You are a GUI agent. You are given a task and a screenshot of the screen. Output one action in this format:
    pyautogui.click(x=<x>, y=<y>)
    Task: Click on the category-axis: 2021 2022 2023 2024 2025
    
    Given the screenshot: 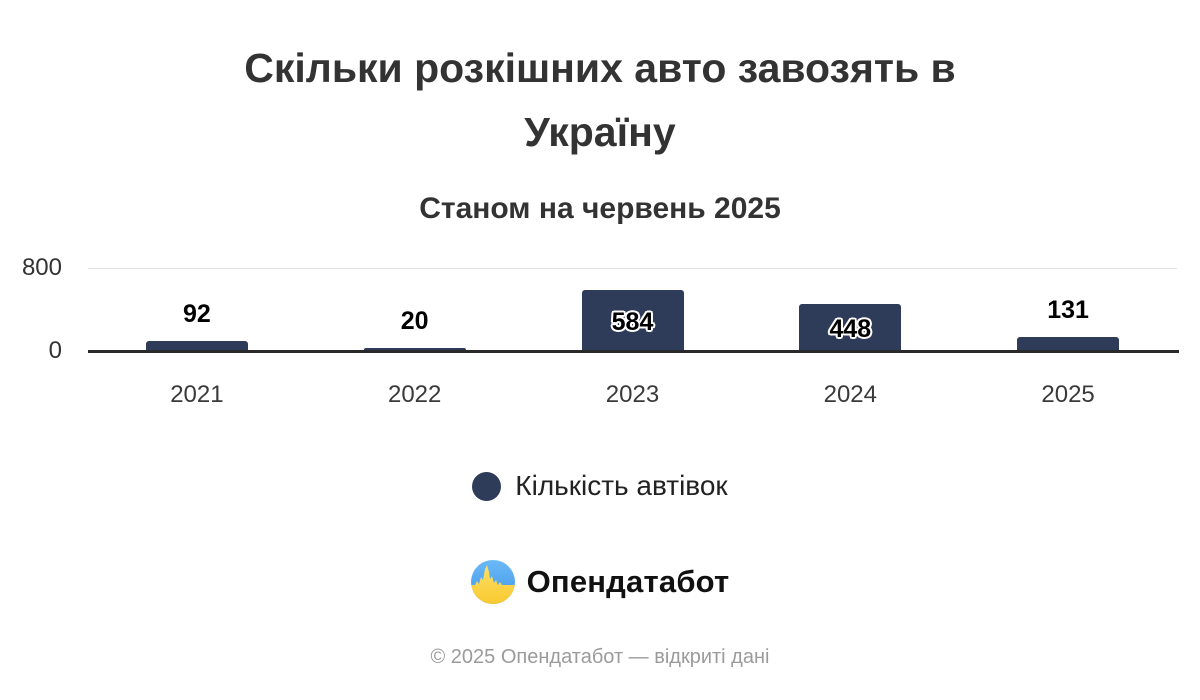 What is the action you would take?
    pyautogui.click(x=600, y=397)
    